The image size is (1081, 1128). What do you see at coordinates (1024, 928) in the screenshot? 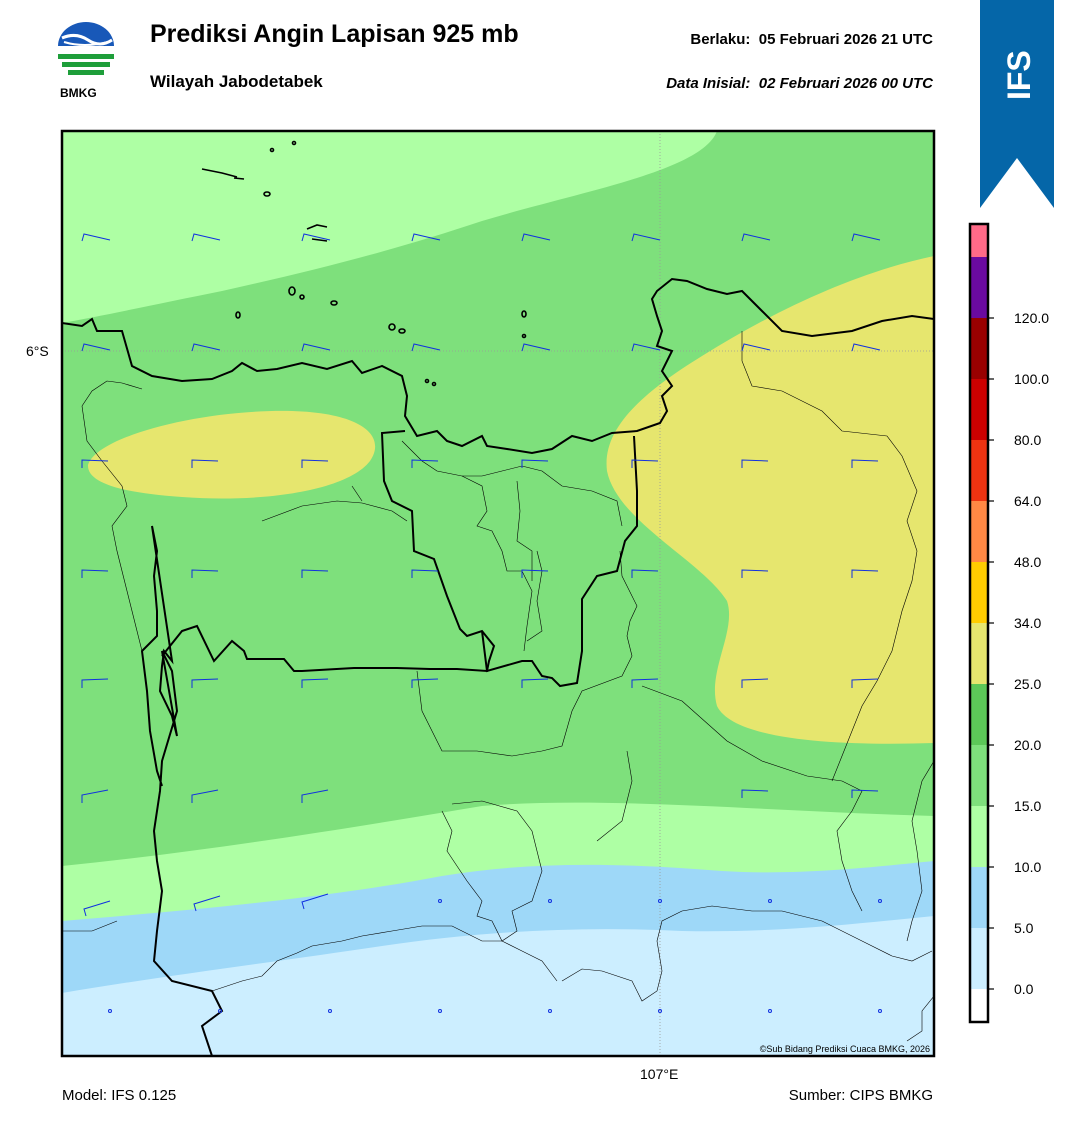
I see `colorbar-label: 5.0` at bounding box center [1024, 928].